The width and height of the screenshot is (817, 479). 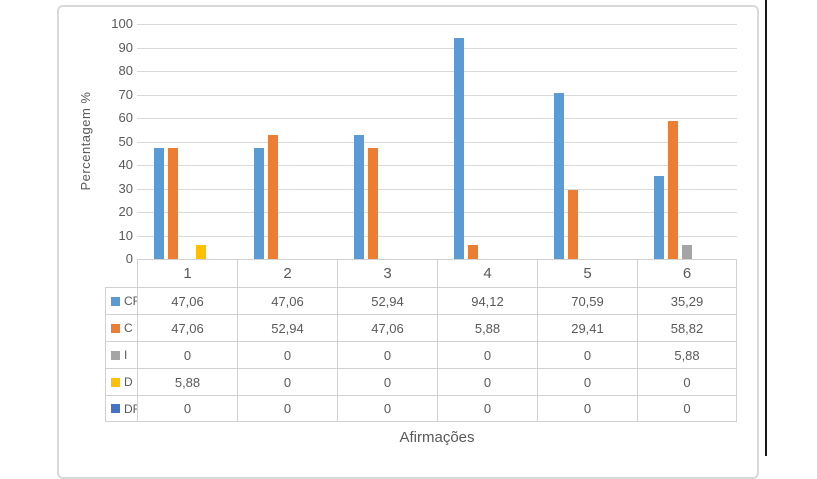 What do you see at coordinates (126, 355) in the screenshot?
I see `legend-label: I` at bounding box center [126, 355].